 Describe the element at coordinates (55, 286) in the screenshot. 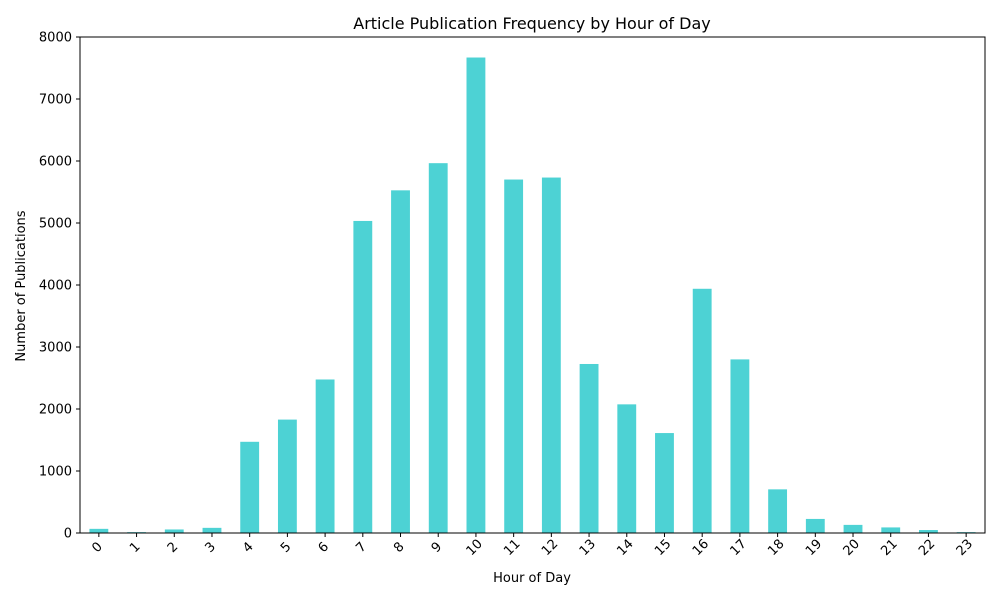

I see `y-tick-label: 4000` at that location.